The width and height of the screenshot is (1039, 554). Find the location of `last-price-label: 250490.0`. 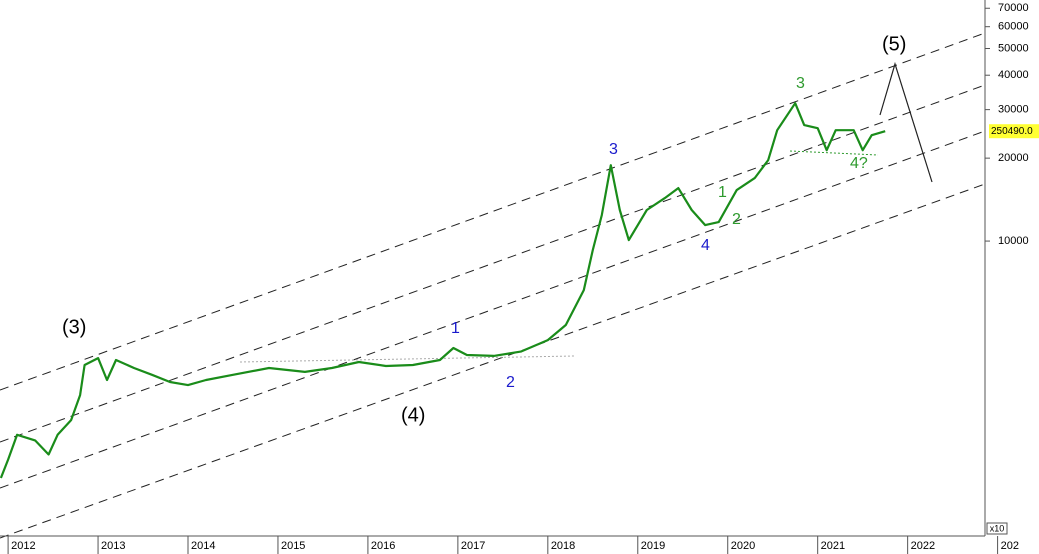

last-price-label: 250490.0 is located at coordinates (1012, 131).